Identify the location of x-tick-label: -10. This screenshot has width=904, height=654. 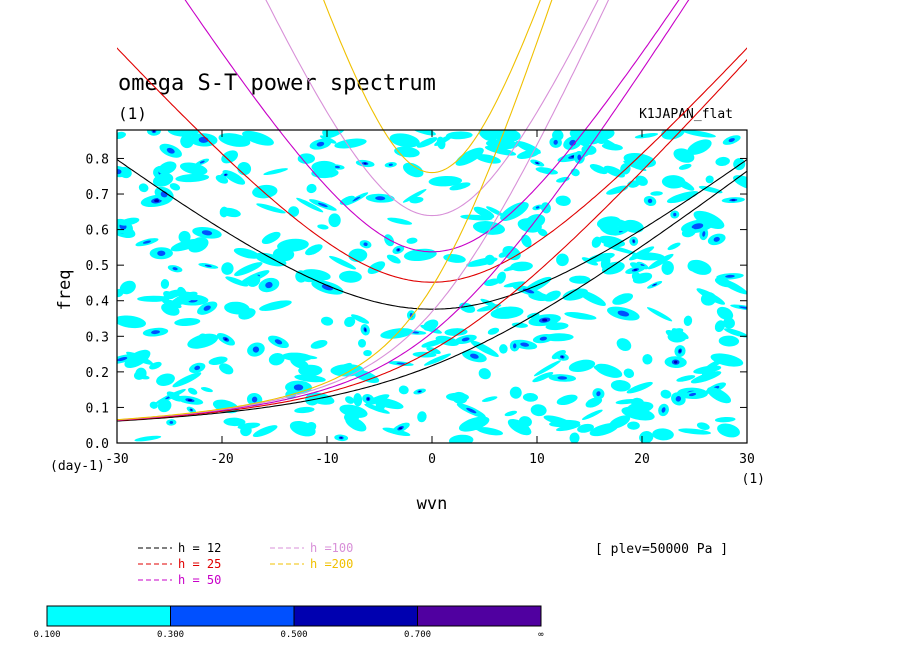
(326, 459).